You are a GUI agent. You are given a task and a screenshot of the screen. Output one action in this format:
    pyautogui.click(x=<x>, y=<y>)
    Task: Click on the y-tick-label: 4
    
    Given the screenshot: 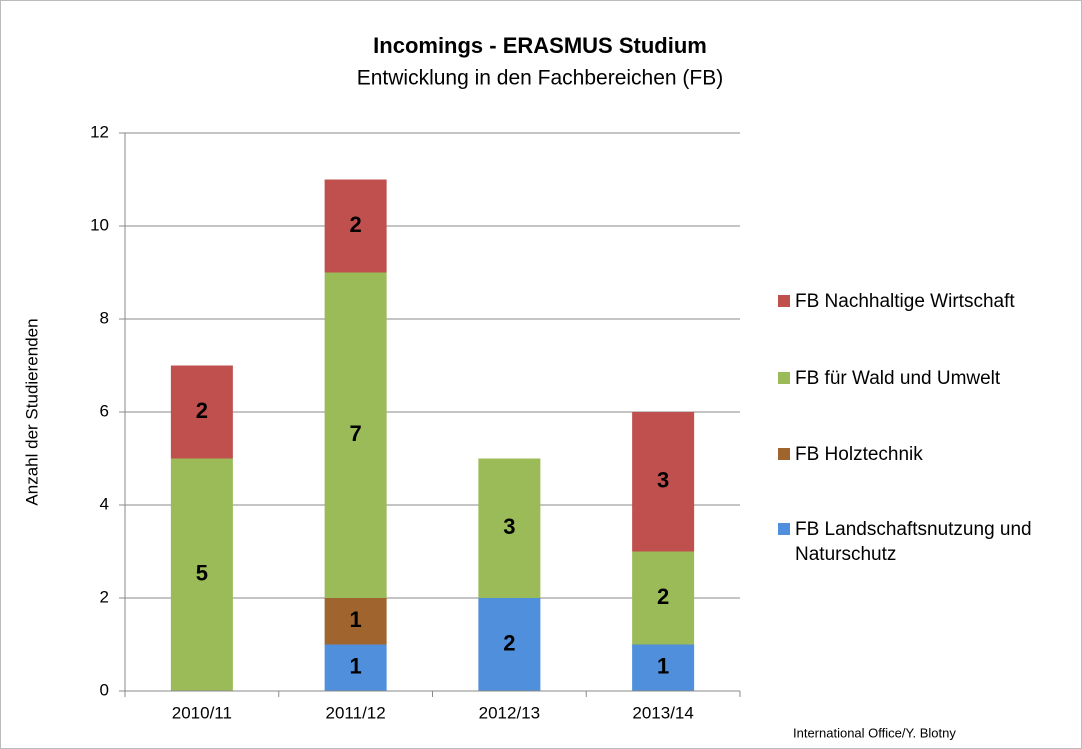 What is the action you would take?
    pyautogui.click(x=104, y=503)
    